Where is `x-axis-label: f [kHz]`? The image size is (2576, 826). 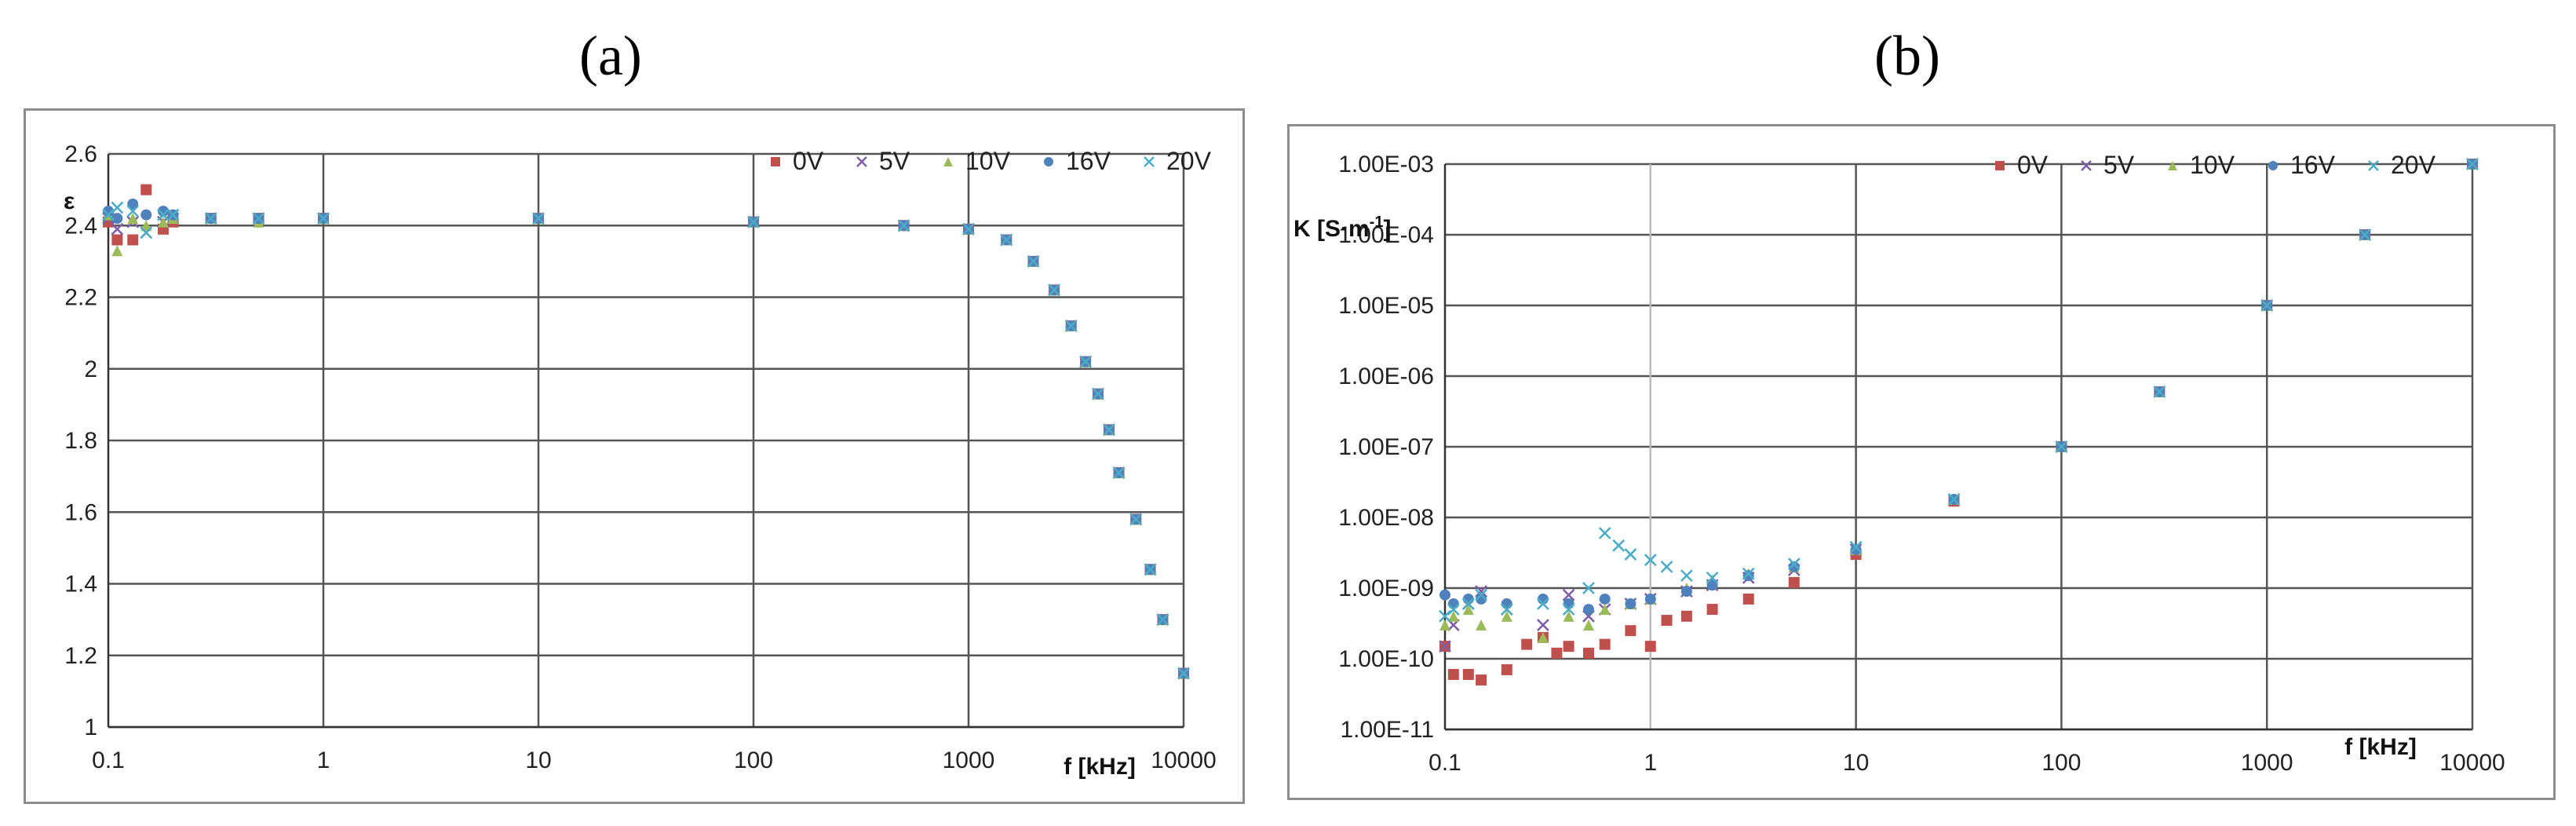 x-axis-label: f [kHz] is located at coordinates (2380, 747).